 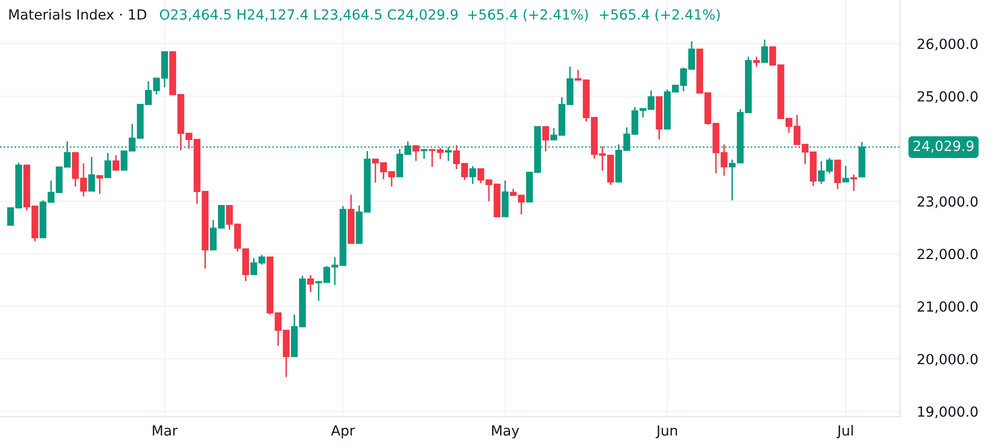 What do you see at coordinates (948, 97) in the screenshot?
I see `y-tick-label: 25,000.0` at bounding box center [948, 97].